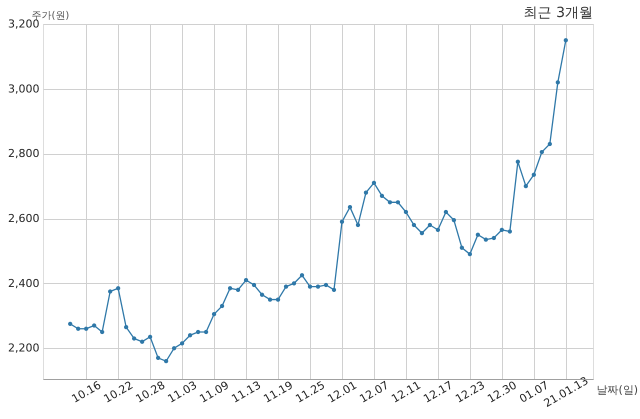 The image size is (640, 419). What do you see at coordinates (617, 390) in the screenshot?
I see `x-axis-title: 날짜(일)` at bounding box center [617, 390].